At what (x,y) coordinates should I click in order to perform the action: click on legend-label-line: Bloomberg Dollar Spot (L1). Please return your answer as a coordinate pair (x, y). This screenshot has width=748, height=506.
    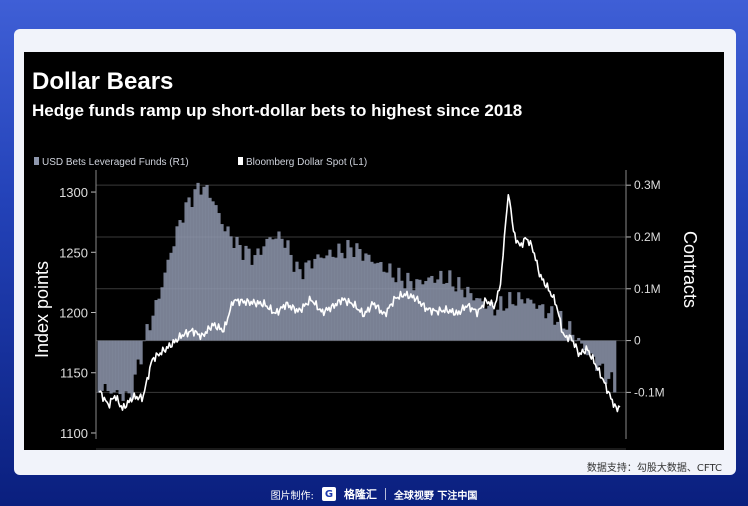
    Looking at the image, I should click on (306, 162).